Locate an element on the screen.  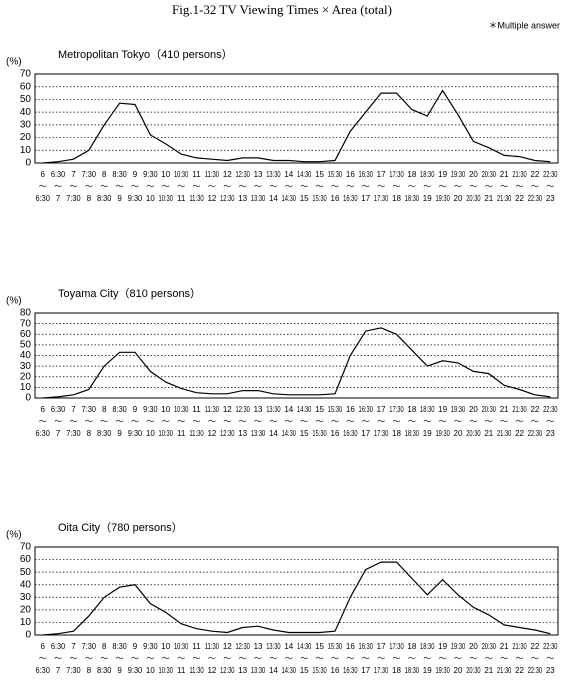
x-tick-start: 7 is located at coordinates (73, 409).